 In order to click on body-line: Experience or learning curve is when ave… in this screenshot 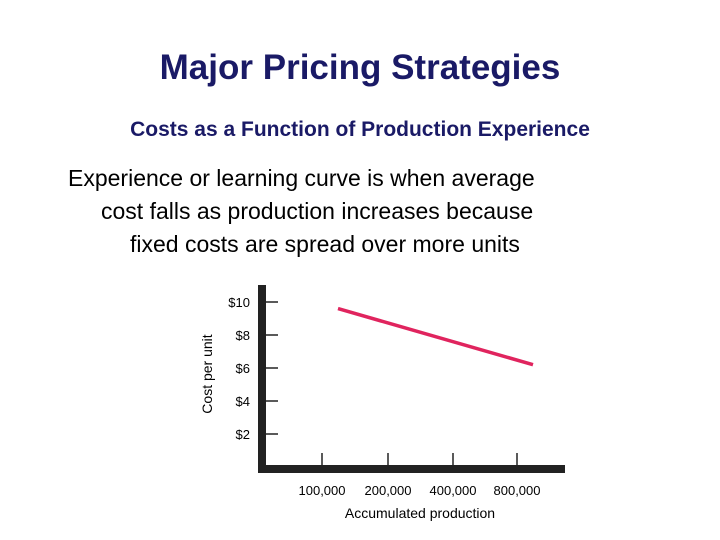, I will do `click(301, 178)`.